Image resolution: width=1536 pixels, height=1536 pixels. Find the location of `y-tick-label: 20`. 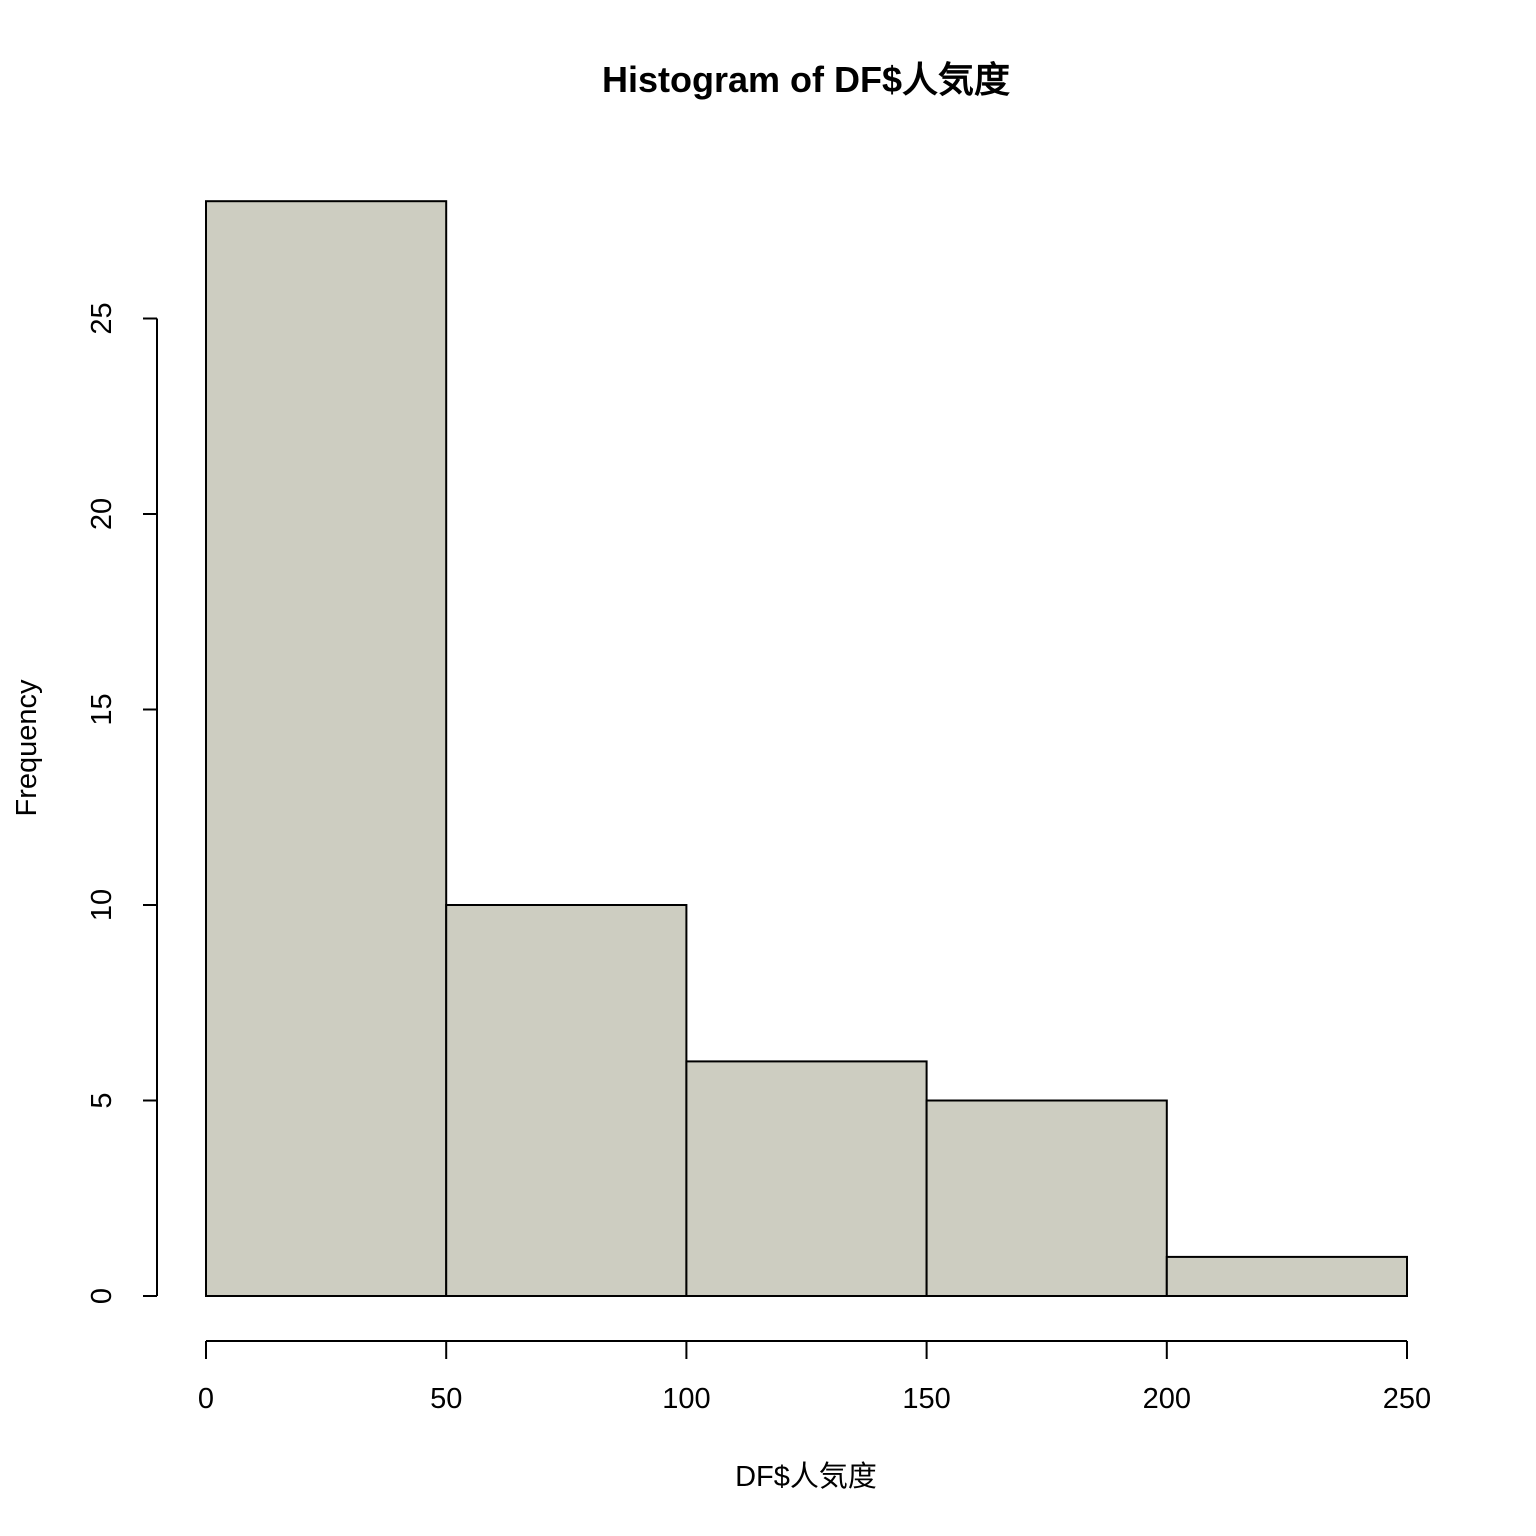

y-tick-label: 20 is located at coordinates (102, 514).